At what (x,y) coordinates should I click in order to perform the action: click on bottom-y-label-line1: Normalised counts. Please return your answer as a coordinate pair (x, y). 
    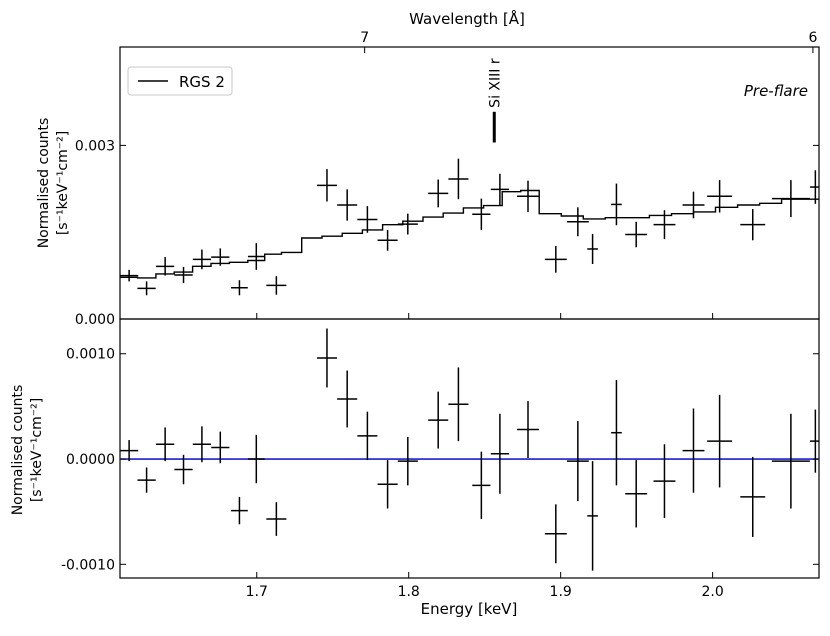
    Looking at the image, I should click on (18, 450).